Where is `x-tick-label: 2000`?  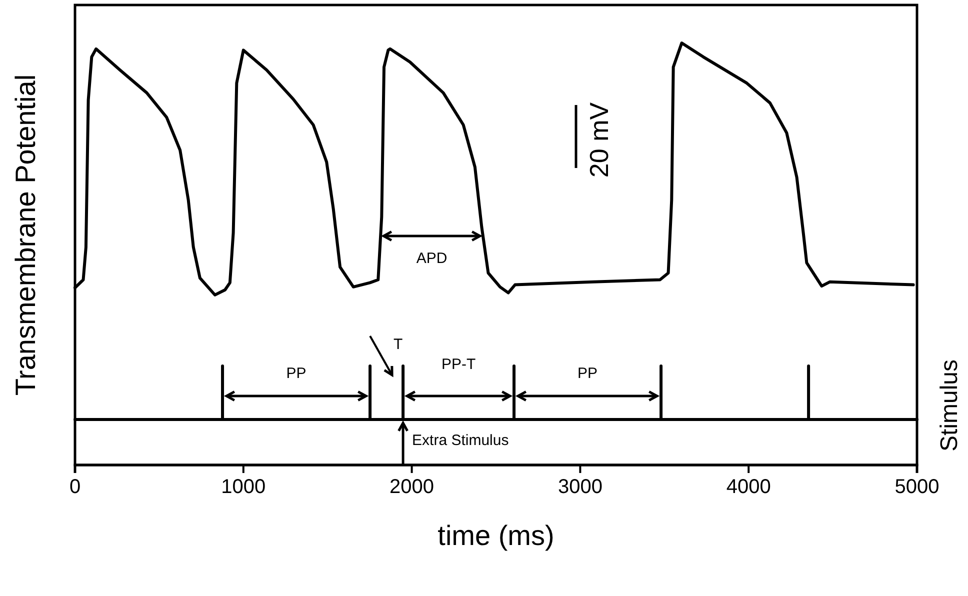
x-tick-label: 2000 is located at coordinates (412, 487).